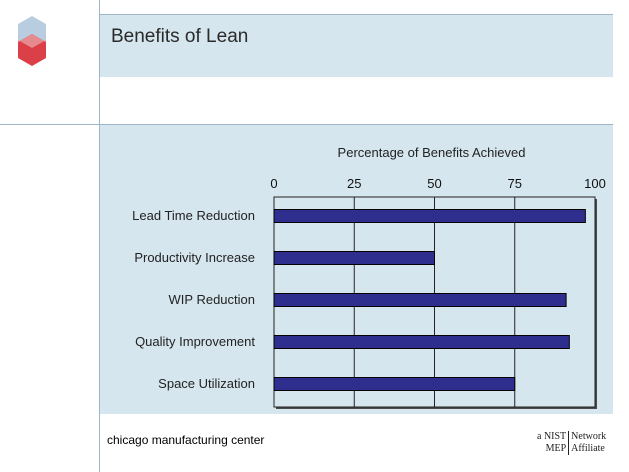 This screenshot has height=472, width=629. Describe the element at coordinates (212, 299) in the screenshot. I see `category-label: WIP Reduction` at that location.